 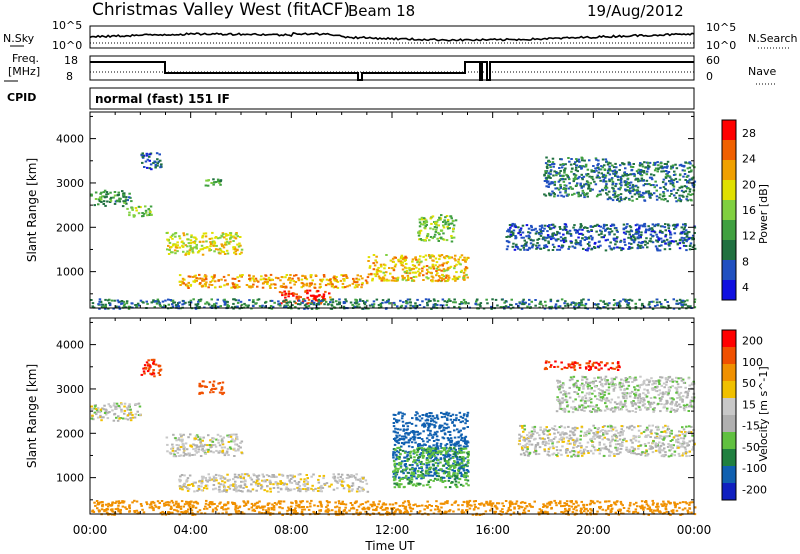 I want to click on cpid-panel, so click(x=392, y=98).